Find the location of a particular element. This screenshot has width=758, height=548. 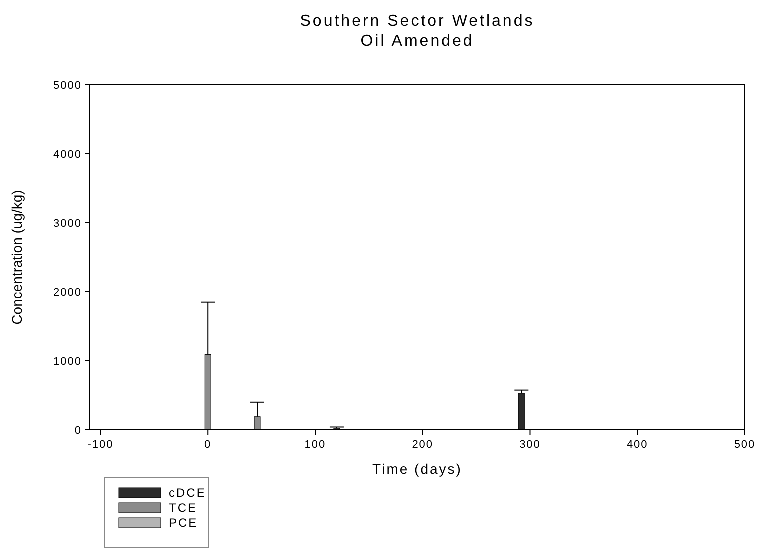

x-tick-label: 200 is located at coordinates (423, 445).